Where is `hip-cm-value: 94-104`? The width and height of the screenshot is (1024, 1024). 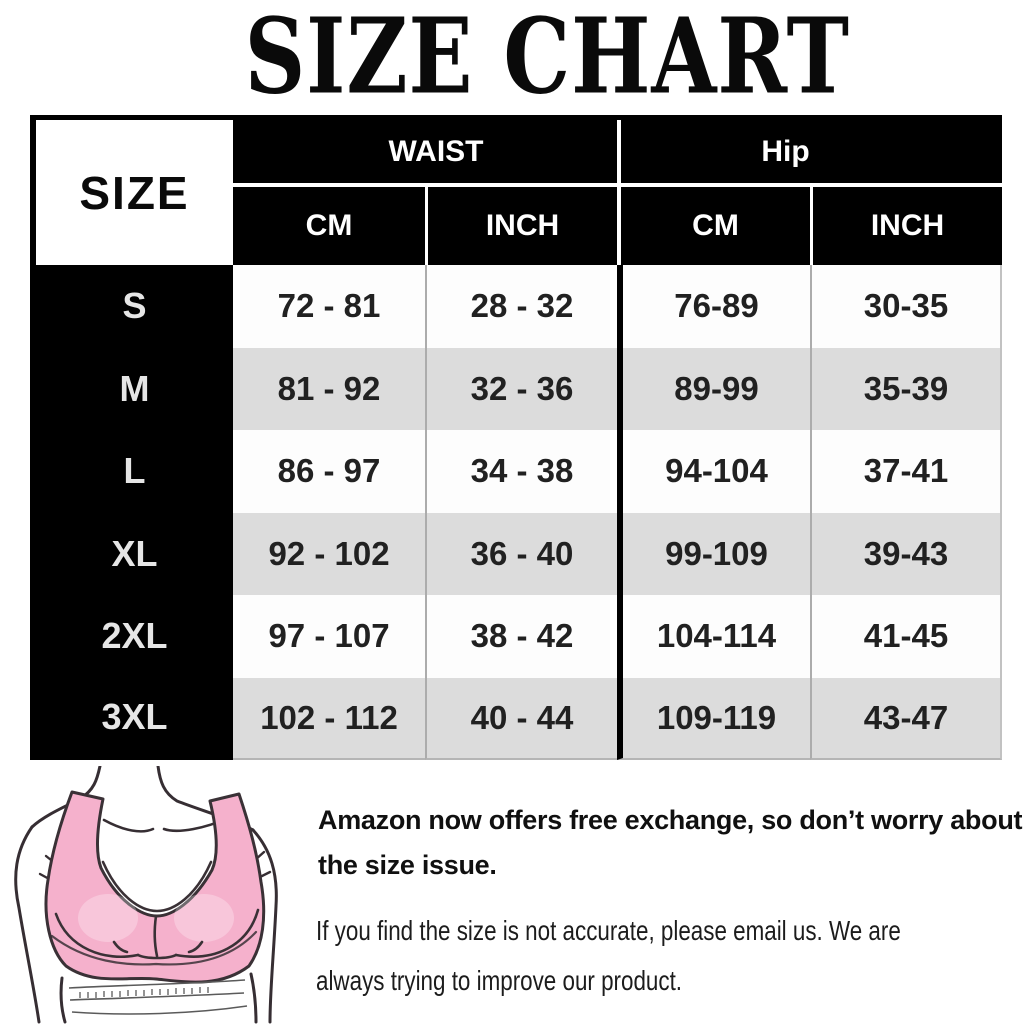 hip-cm-value: 94-104 is located at coordinates (713, 471).